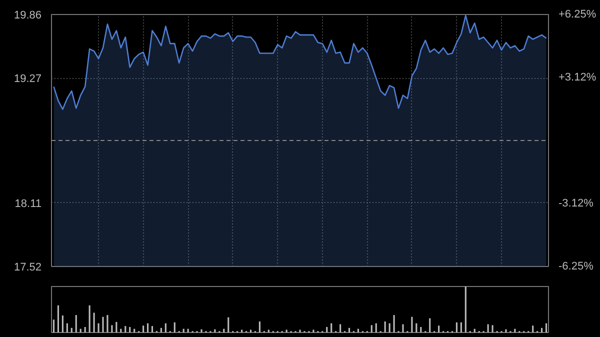 This screenshot has width=600, height=337. I want to click on y-tick-label: 19.27, so click(28, 79).